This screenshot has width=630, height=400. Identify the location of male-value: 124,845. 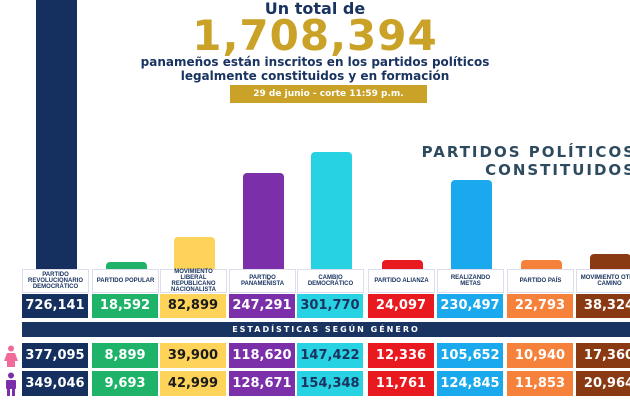
(470, 383).